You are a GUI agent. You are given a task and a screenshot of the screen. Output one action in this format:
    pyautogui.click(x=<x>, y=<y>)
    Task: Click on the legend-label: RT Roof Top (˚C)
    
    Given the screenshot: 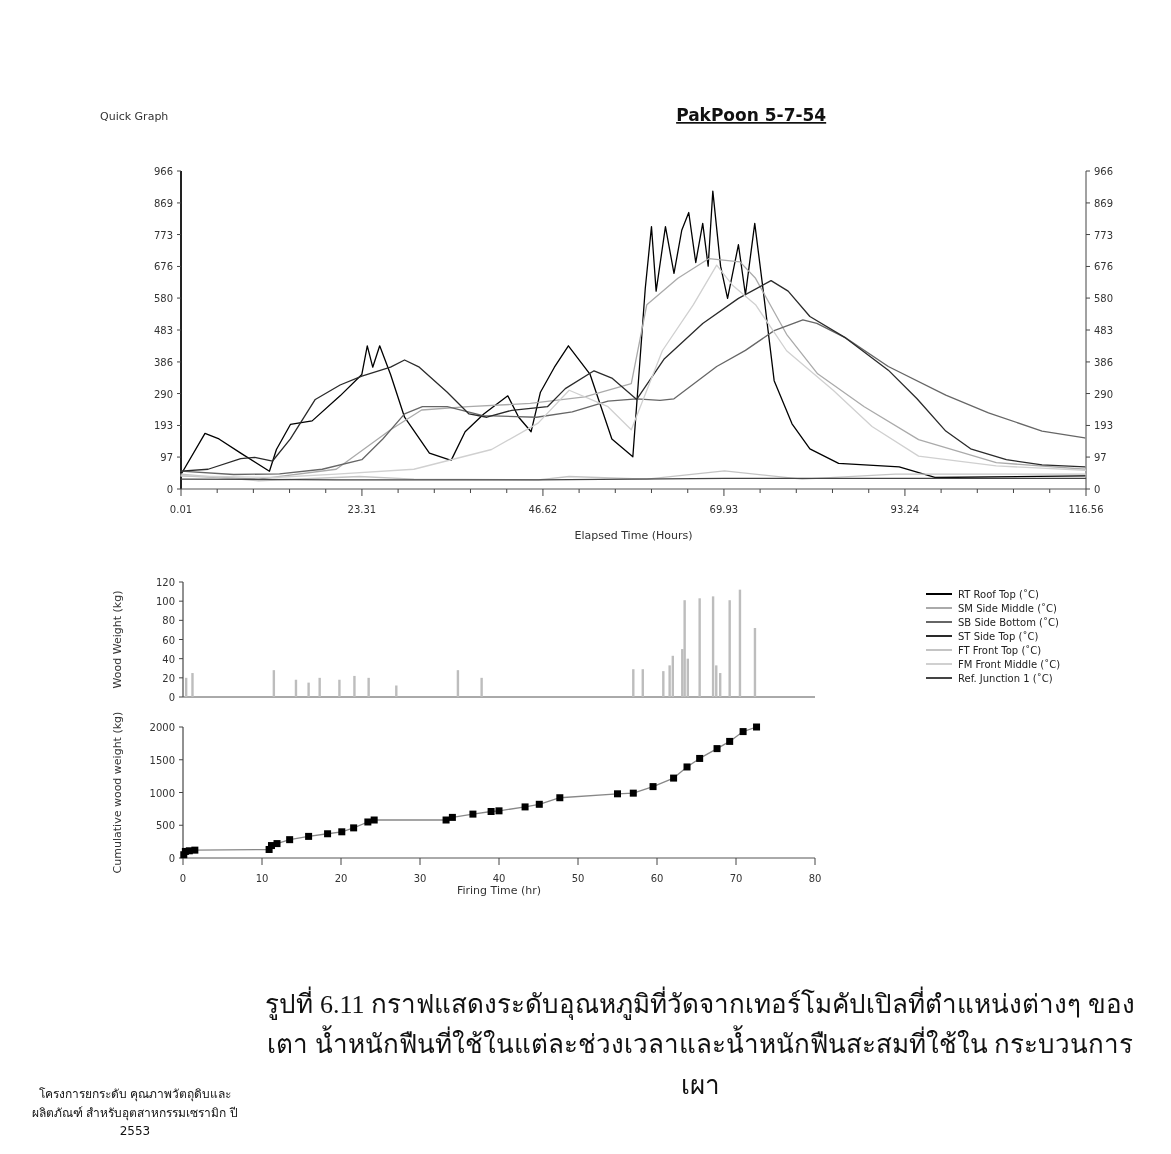 What is the action you would take?
    pyautogui.click(x=998, y=594)
    